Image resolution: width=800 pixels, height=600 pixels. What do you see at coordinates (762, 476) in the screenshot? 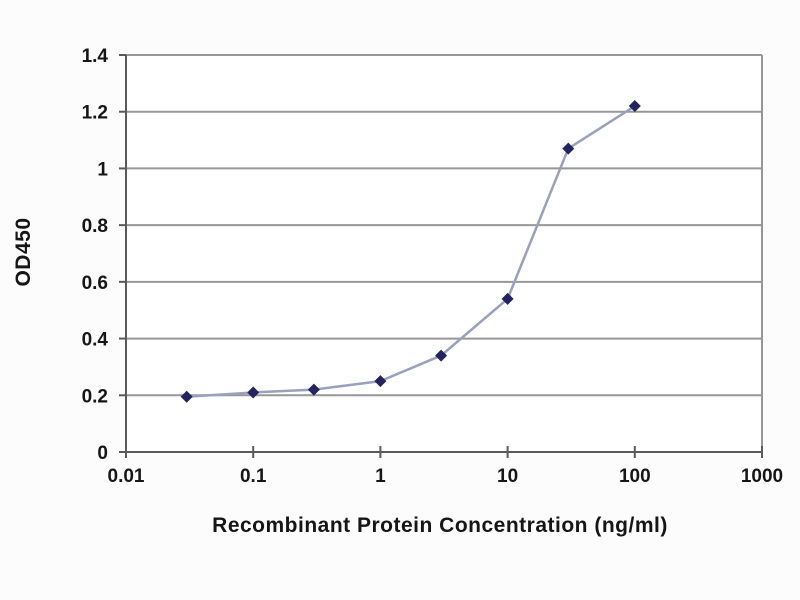
I see `x-tick-label: 1000` at bounding box center [762, 476].